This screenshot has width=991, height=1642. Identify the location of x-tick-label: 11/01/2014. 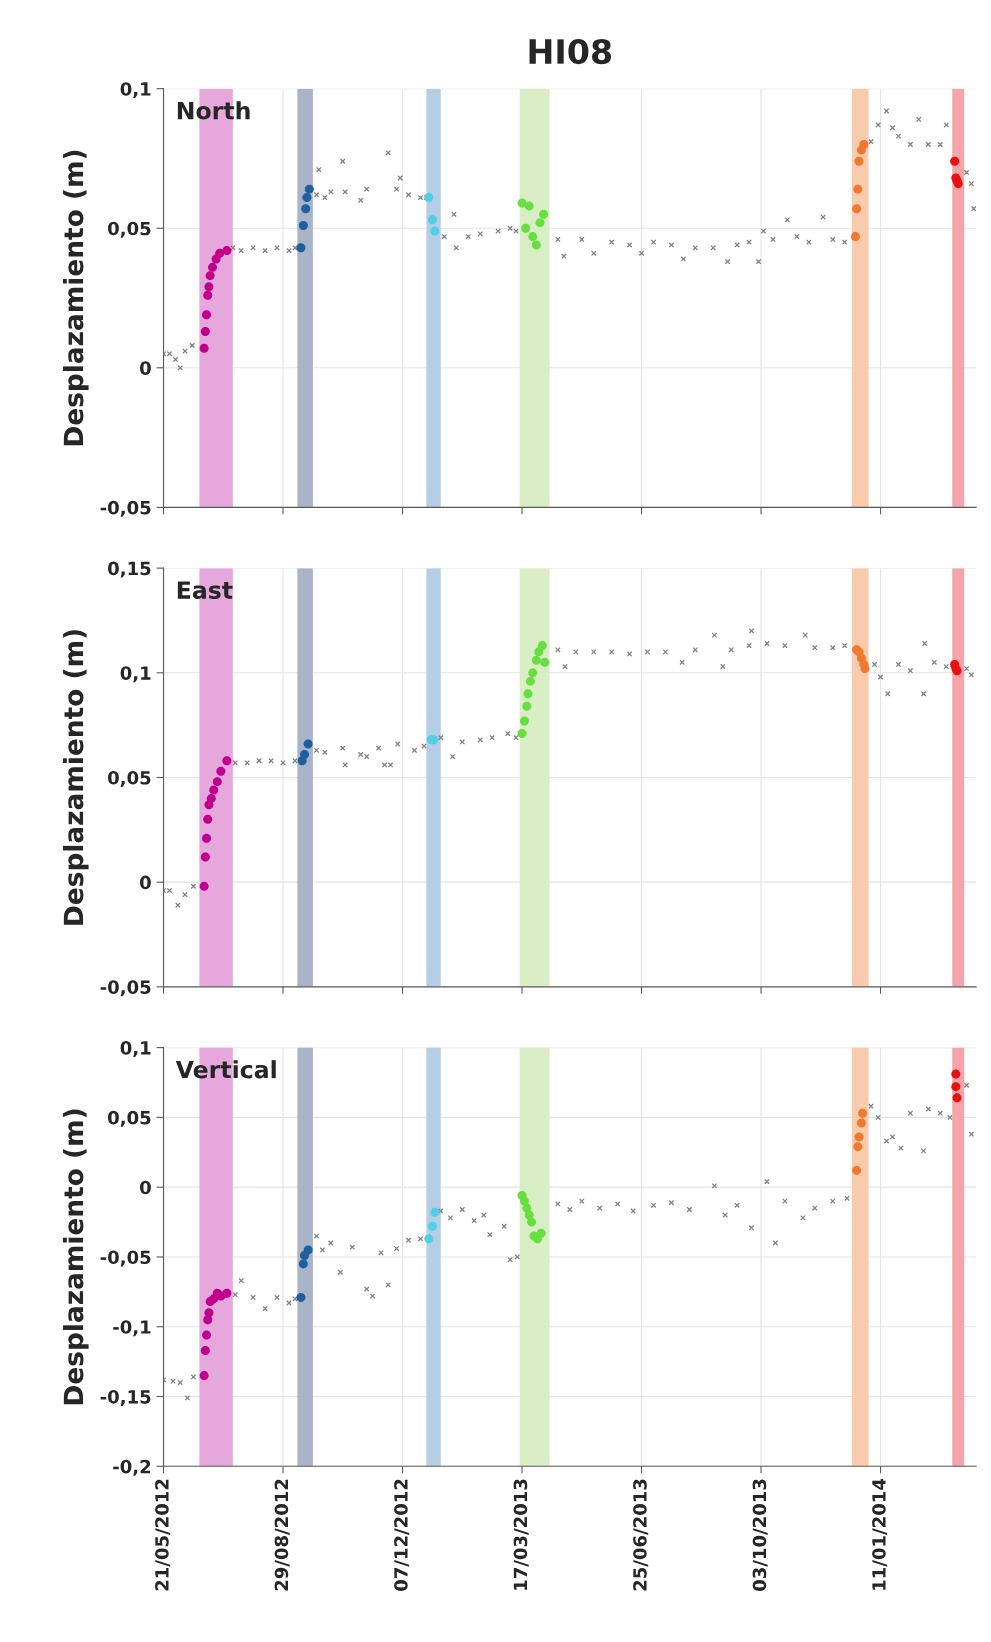
(880, 1534).